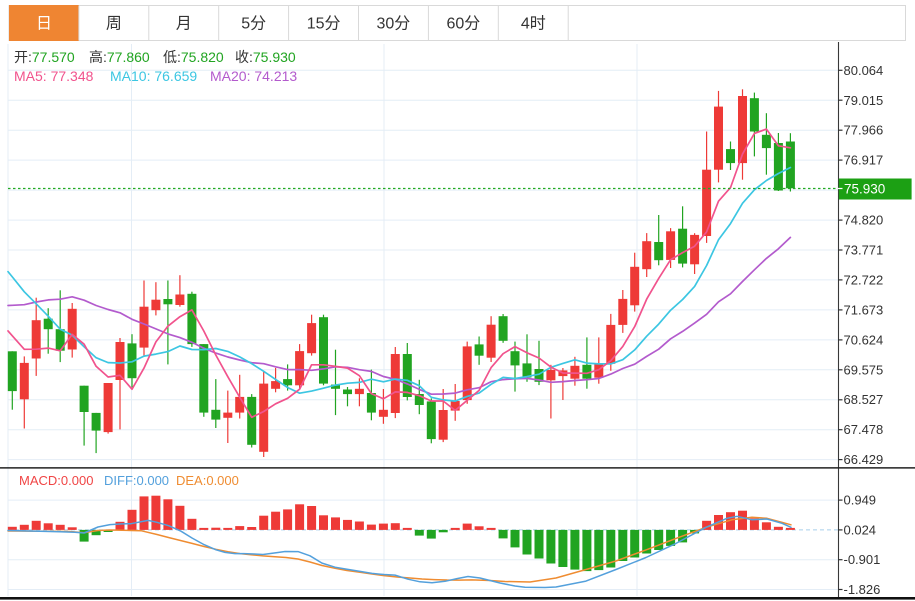 This screenshot has height=601, width=915. What do you see at coordinates (864, 220) in the screenshot?
I see `svg-text: 74.820` at bounding box center [864, 220].